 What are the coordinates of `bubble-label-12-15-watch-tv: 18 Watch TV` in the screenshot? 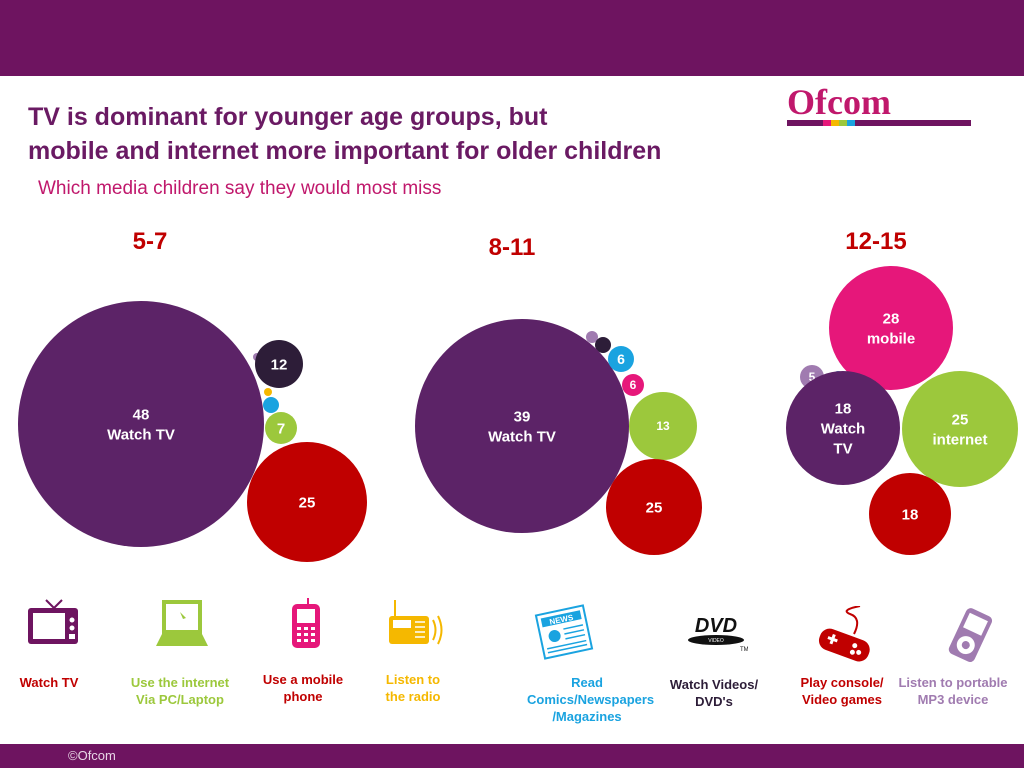 It's located at (843, 428).